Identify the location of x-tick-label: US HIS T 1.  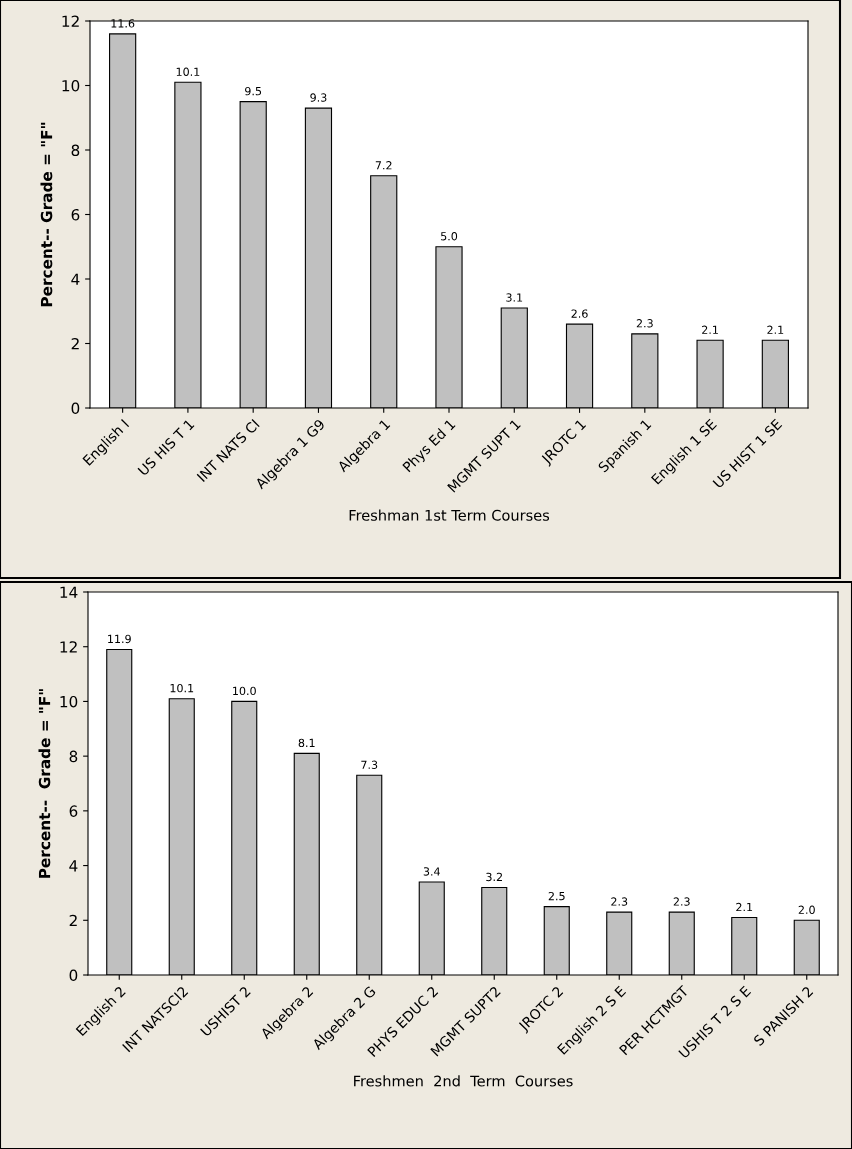
(166, 447).